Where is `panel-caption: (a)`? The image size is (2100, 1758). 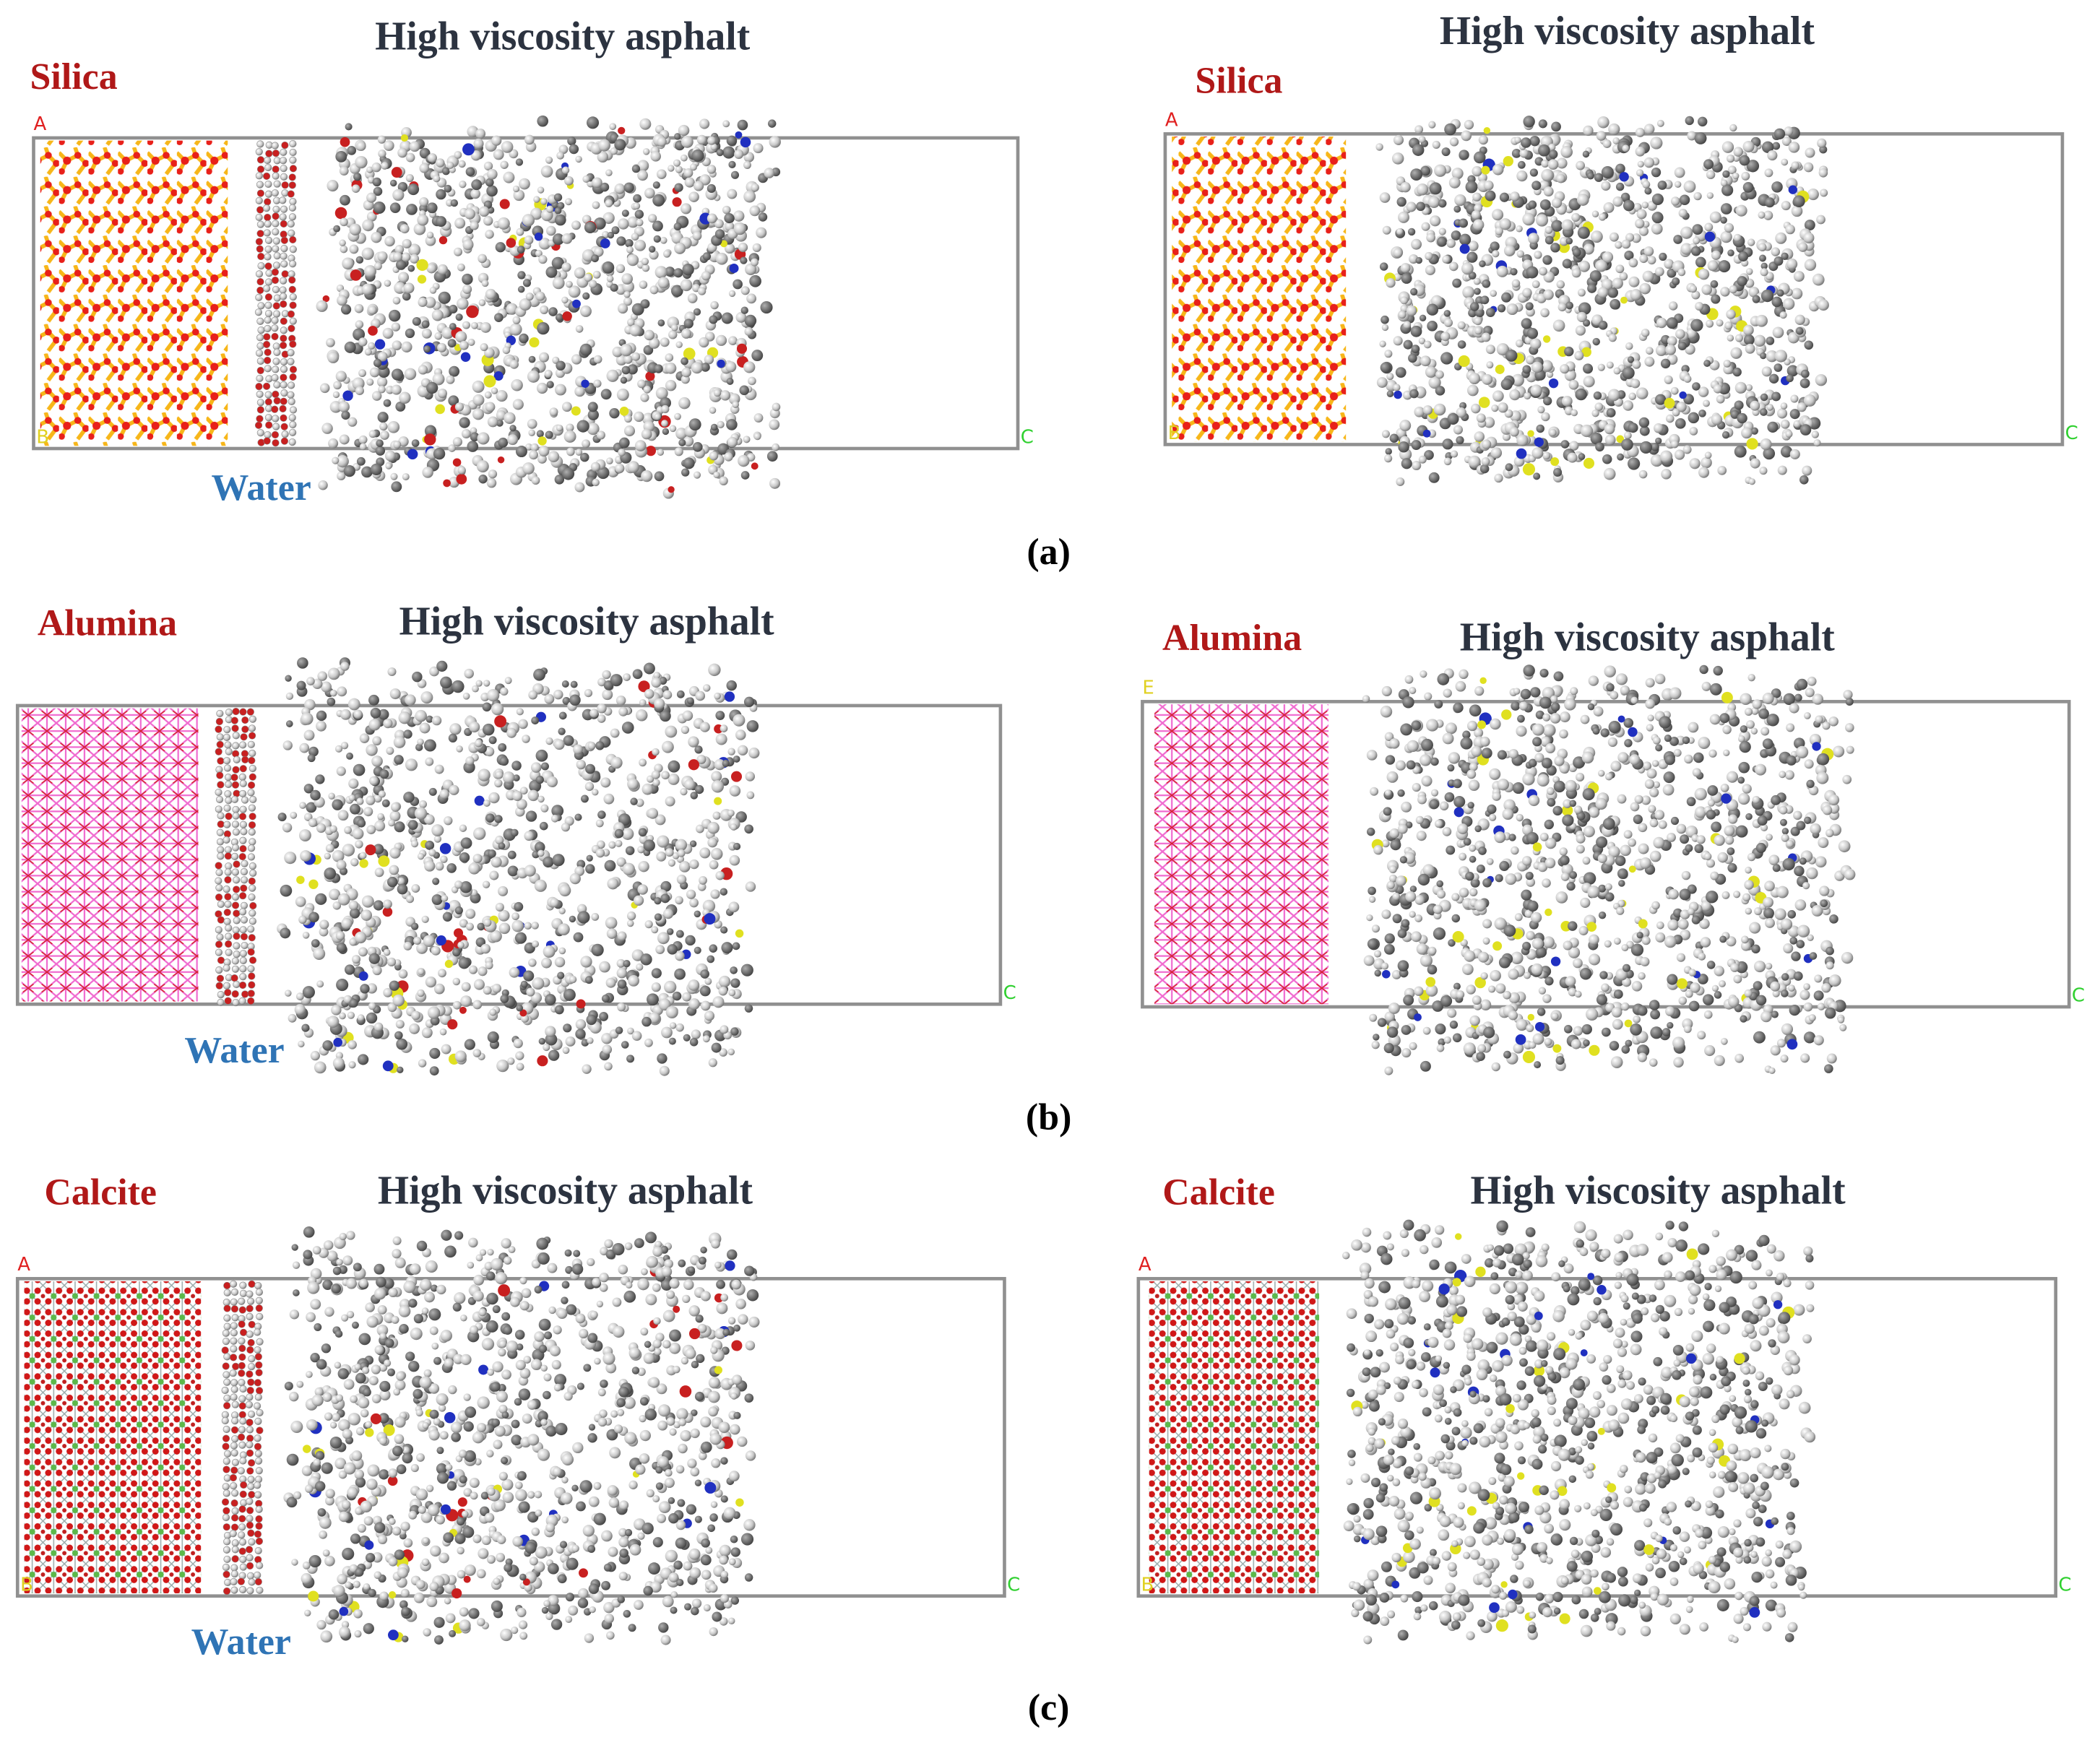 panel-caption: (a) is located at coordinates (1049, 552).